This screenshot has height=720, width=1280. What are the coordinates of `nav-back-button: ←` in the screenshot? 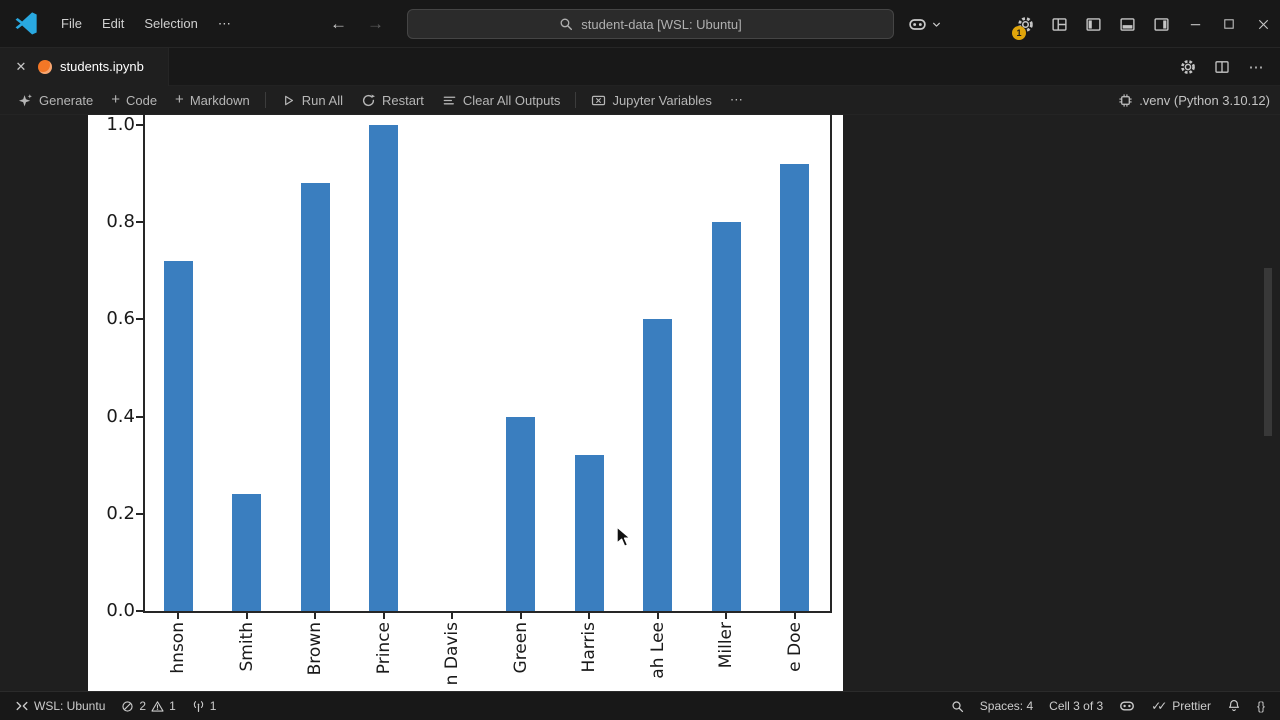 It's located at (338, 23).